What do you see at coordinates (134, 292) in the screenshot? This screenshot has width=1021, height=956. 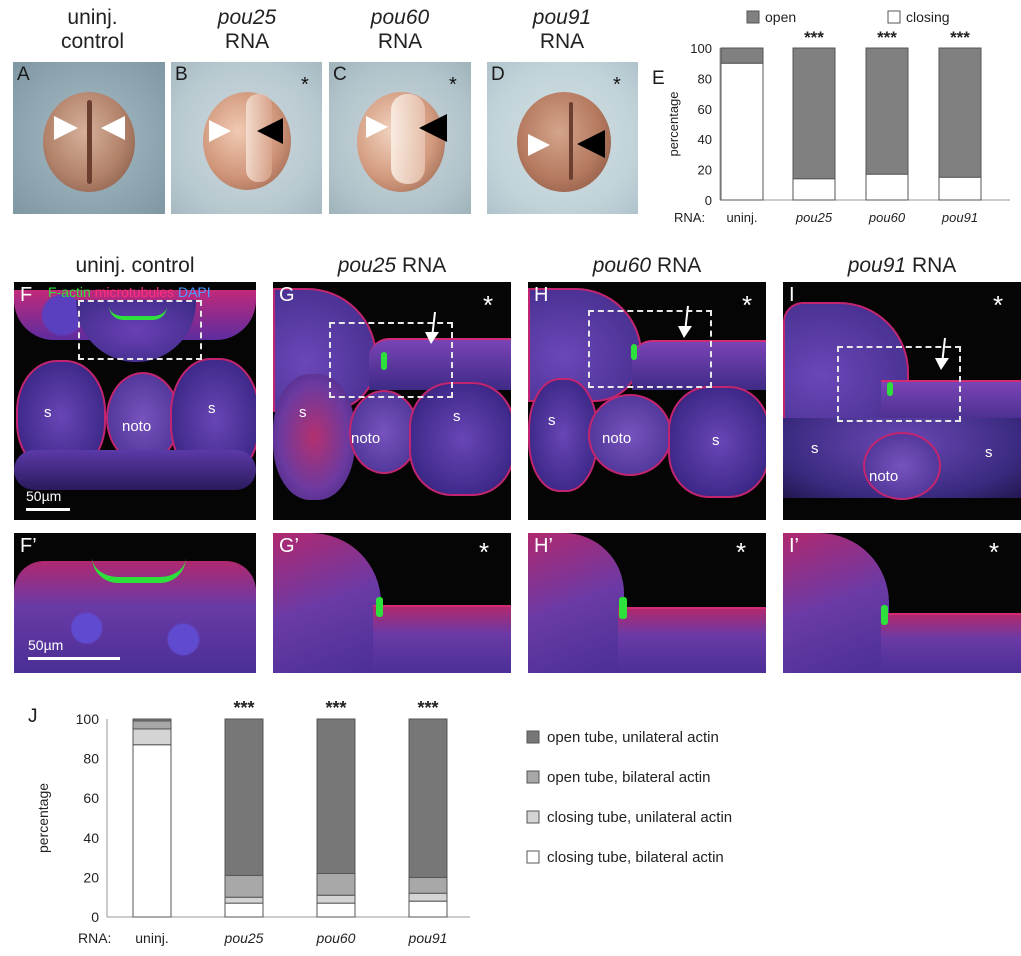 I see `legend-microtubules: microtubules` at bounding box center [134, 292].